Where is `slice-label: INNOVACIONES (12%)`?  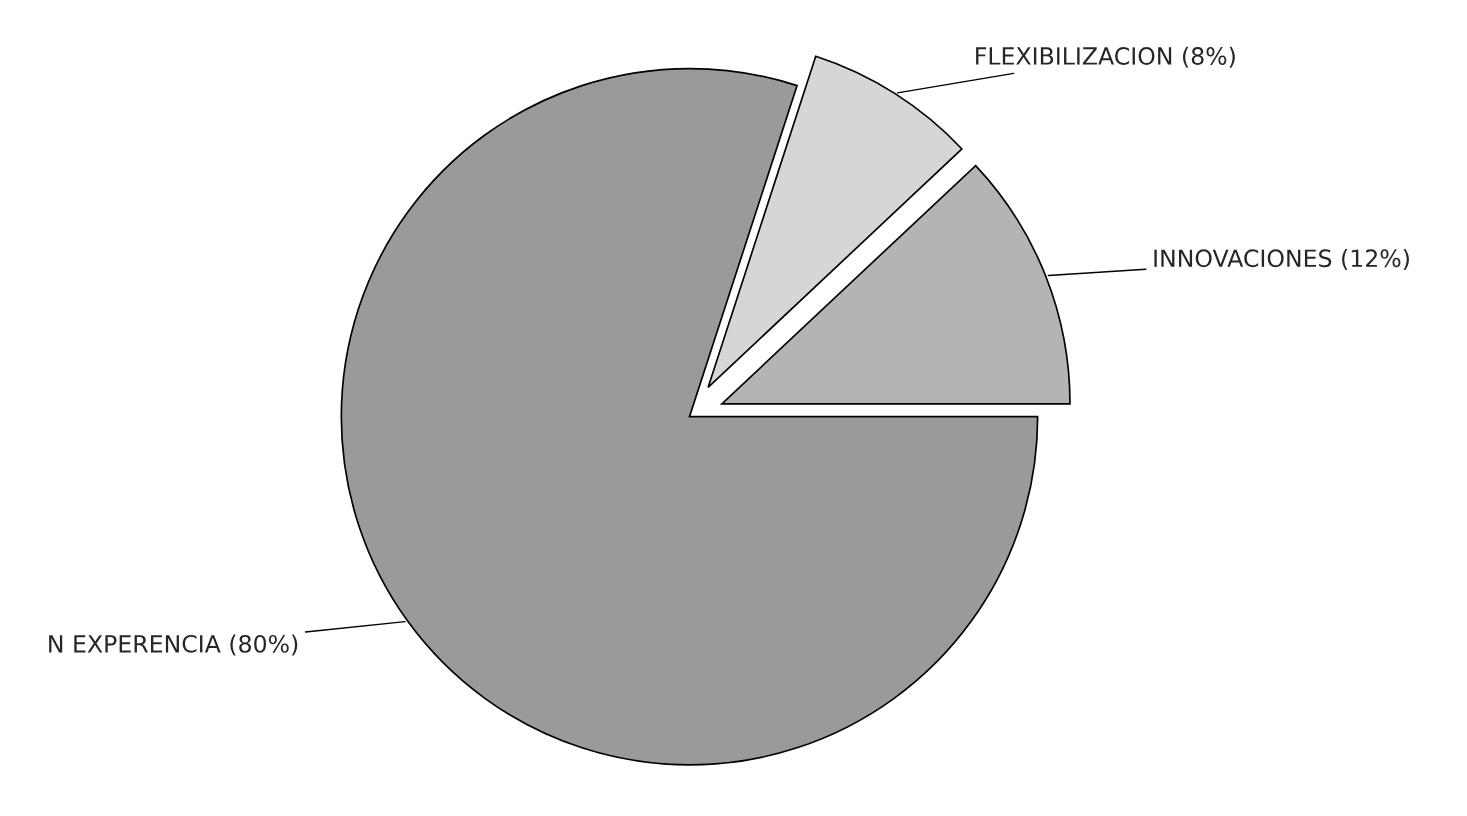
slice-label: INNOVACIONES (12%) is located at coordinates (1281, 259).